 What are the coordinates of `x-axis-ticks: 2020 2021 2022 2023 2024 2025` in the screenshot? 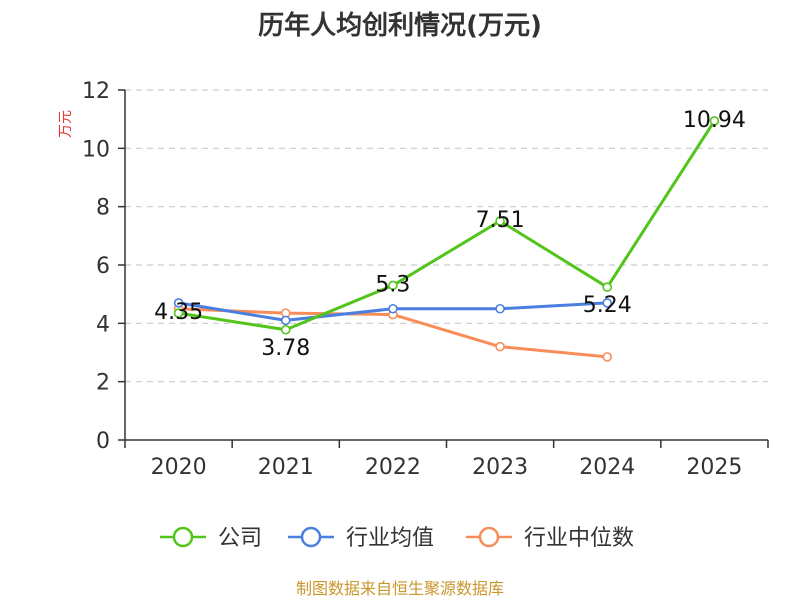 It's located at (446, 460).